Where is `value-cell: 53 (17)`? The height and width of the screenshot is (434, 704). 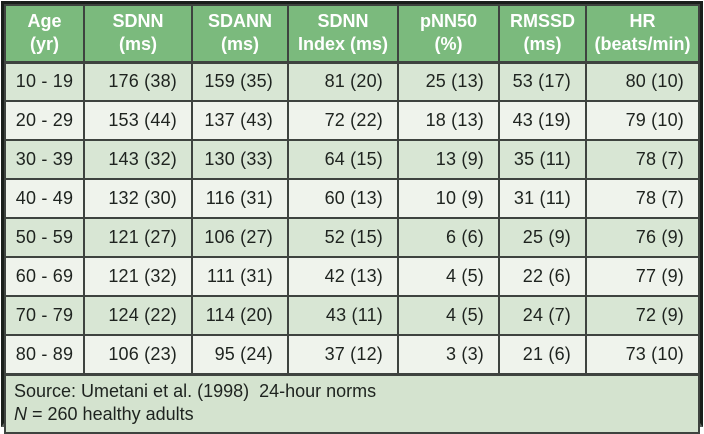
value-cell: 53 (17) is located at coordinates (542, 81).